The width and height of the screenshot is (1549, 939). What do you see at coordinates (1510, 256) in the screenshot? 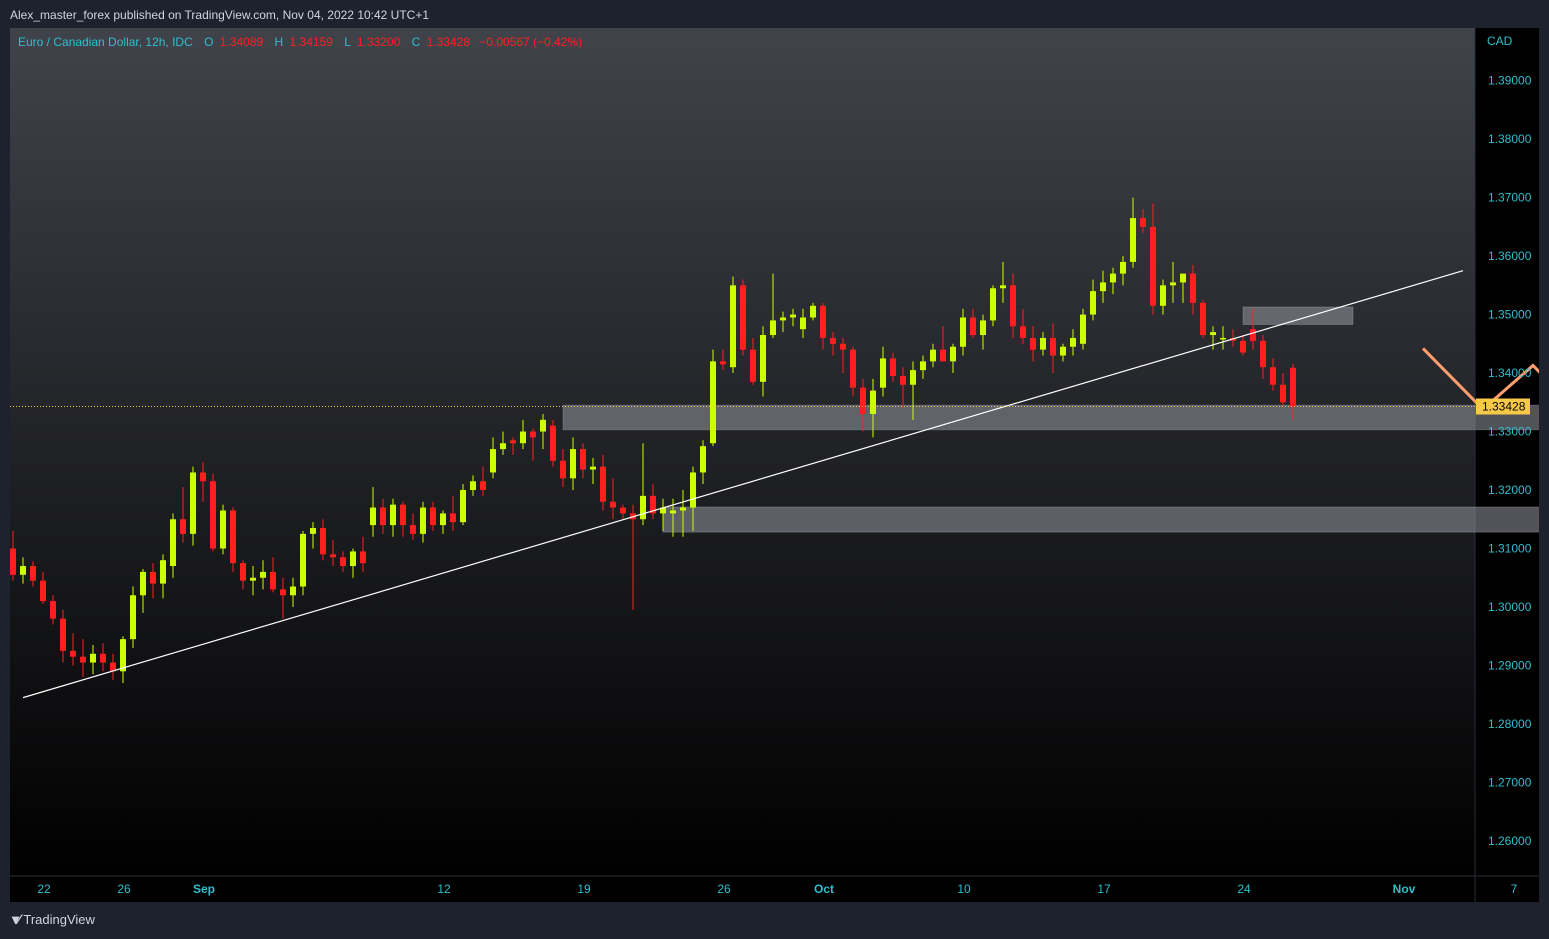
I see `y-tick-label-3: 1.36000` at bounding box center [1510, 256].